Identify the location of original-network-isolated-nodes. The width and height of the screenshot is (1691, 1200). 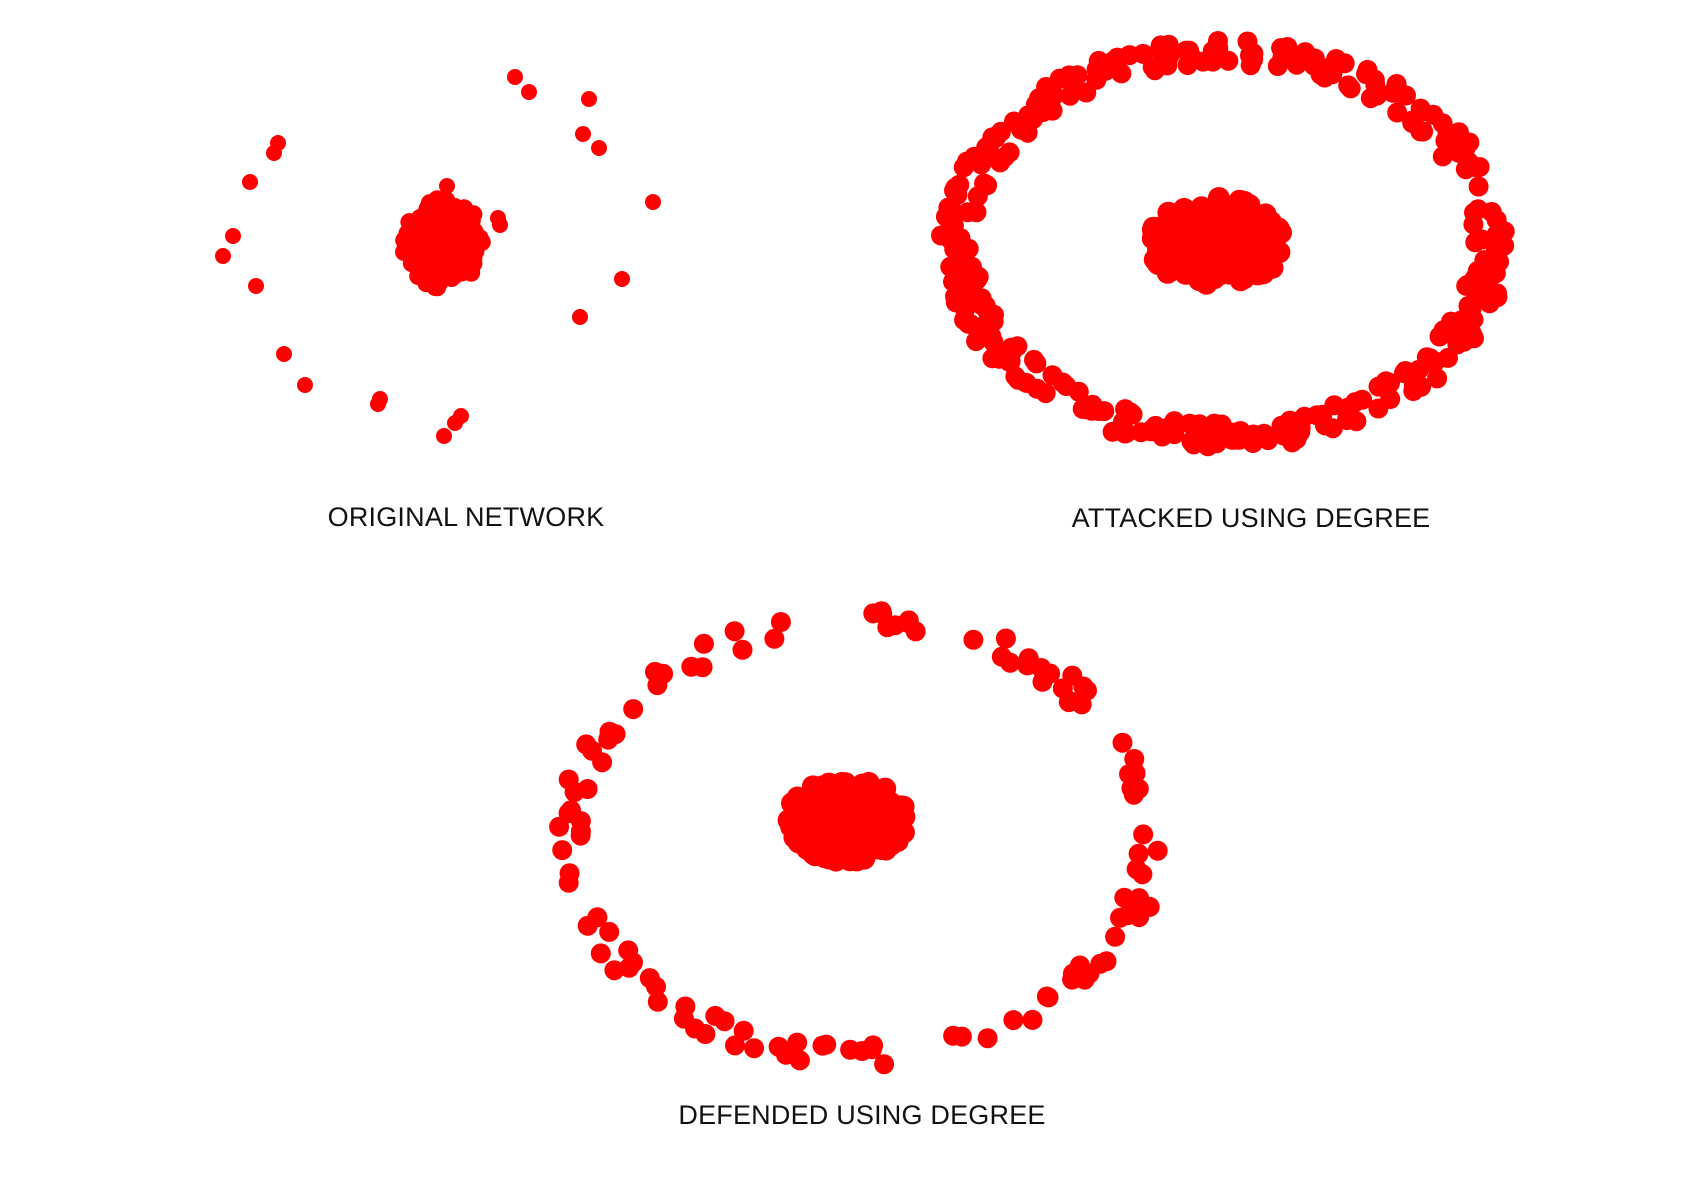
(438, 256).